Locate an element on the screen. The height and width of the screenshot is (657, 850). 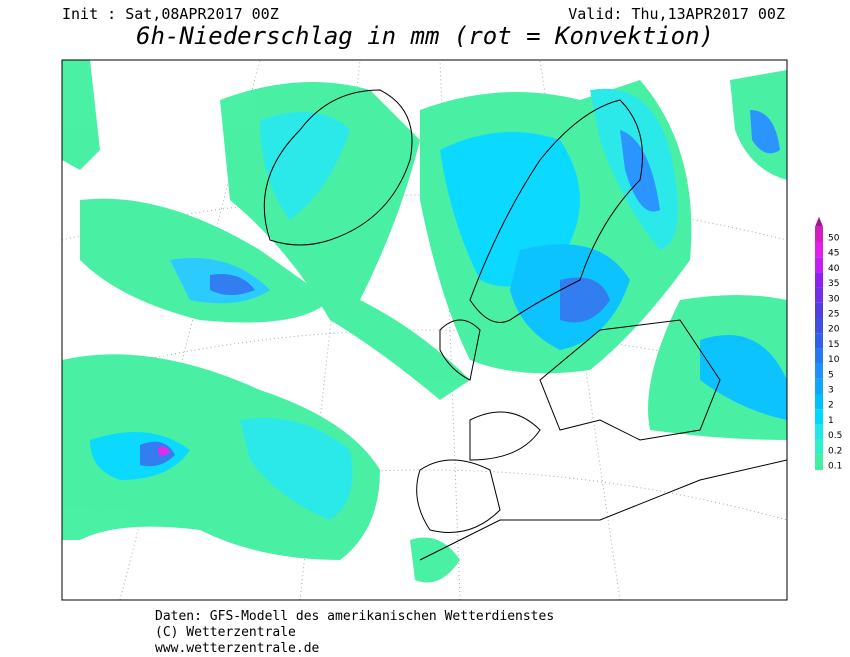
legend-label: 0.1 is located at coordinates (835, 467).